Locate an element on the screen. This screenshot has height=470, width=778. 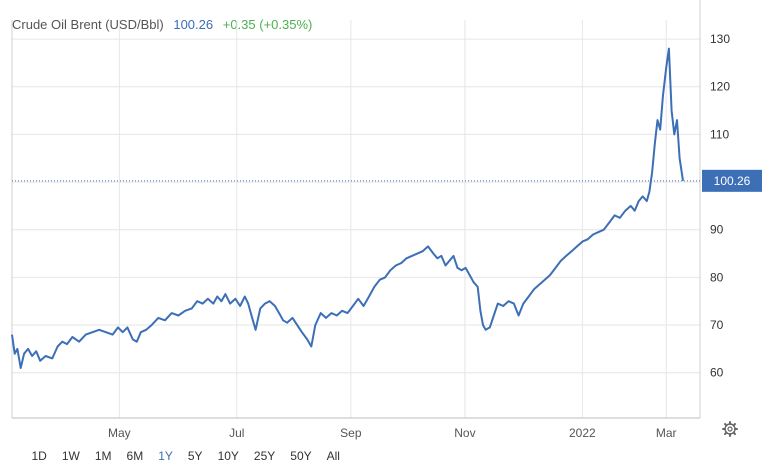
x-tick-label: Nov is located at coordinates (464, 433).